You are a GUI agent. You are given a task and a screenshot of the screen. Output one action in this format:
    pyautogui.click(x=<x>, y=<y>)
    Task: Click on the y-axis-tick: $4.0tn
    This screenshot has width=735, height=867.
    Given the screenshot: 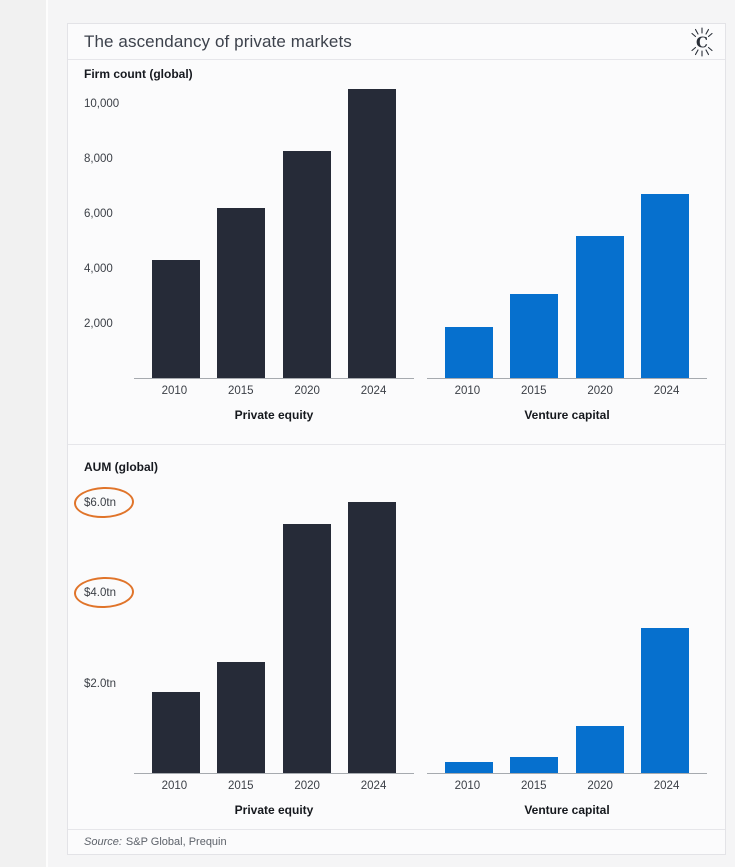 What is the action you would take?
    pyautogui.click(x=104, y=592)
    